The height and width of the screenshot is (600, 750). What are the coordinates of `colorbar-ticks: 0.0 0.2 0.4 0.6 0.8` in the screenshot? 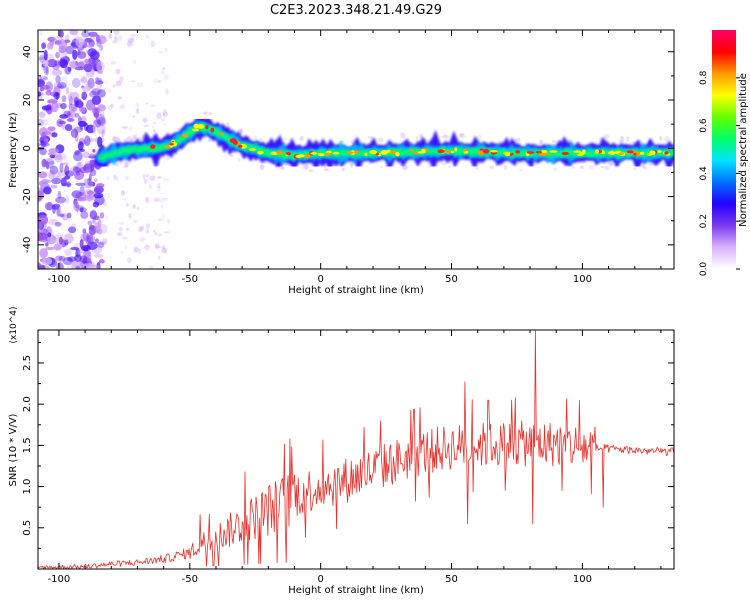 It's located at (719, 173).